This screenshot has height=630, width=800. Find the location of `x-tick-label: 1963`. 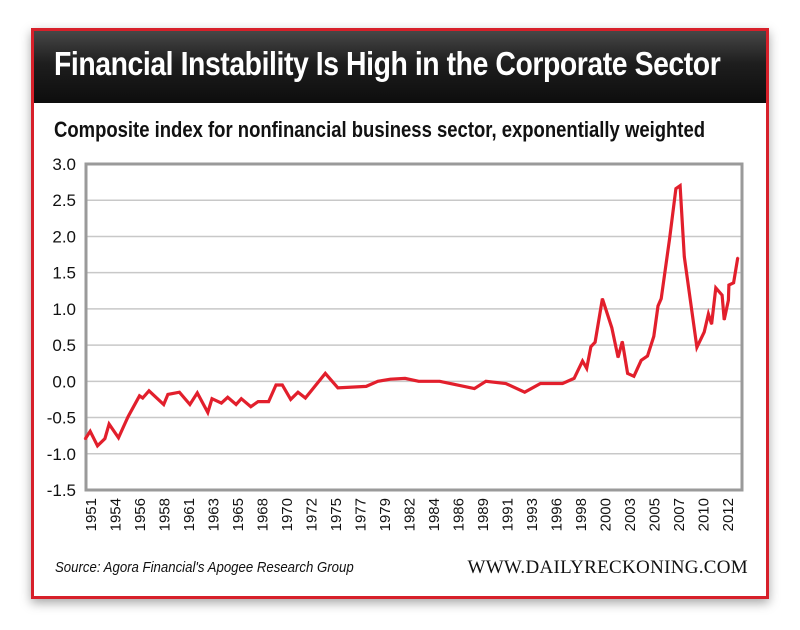

x-tick-label: 1963 is located at coordinates (214, 514).